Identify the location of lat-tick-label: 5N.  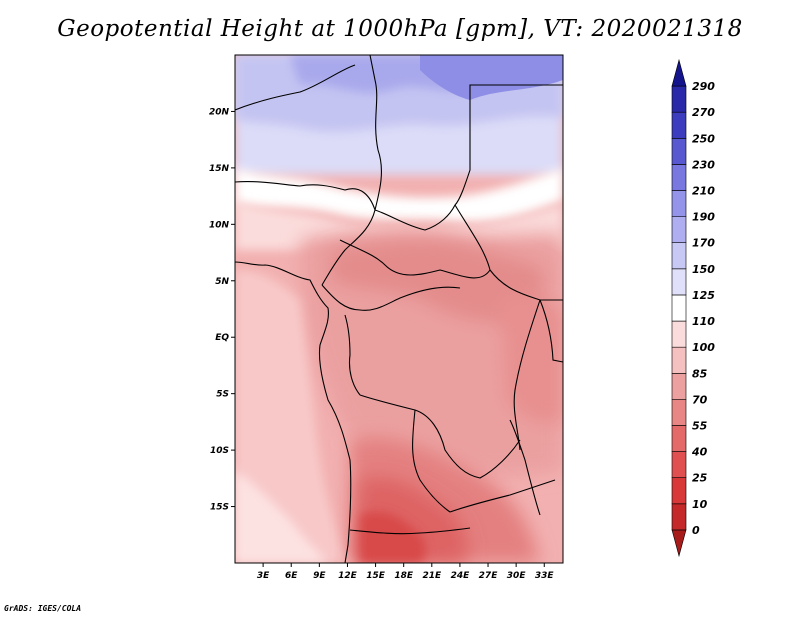
(222, 282).